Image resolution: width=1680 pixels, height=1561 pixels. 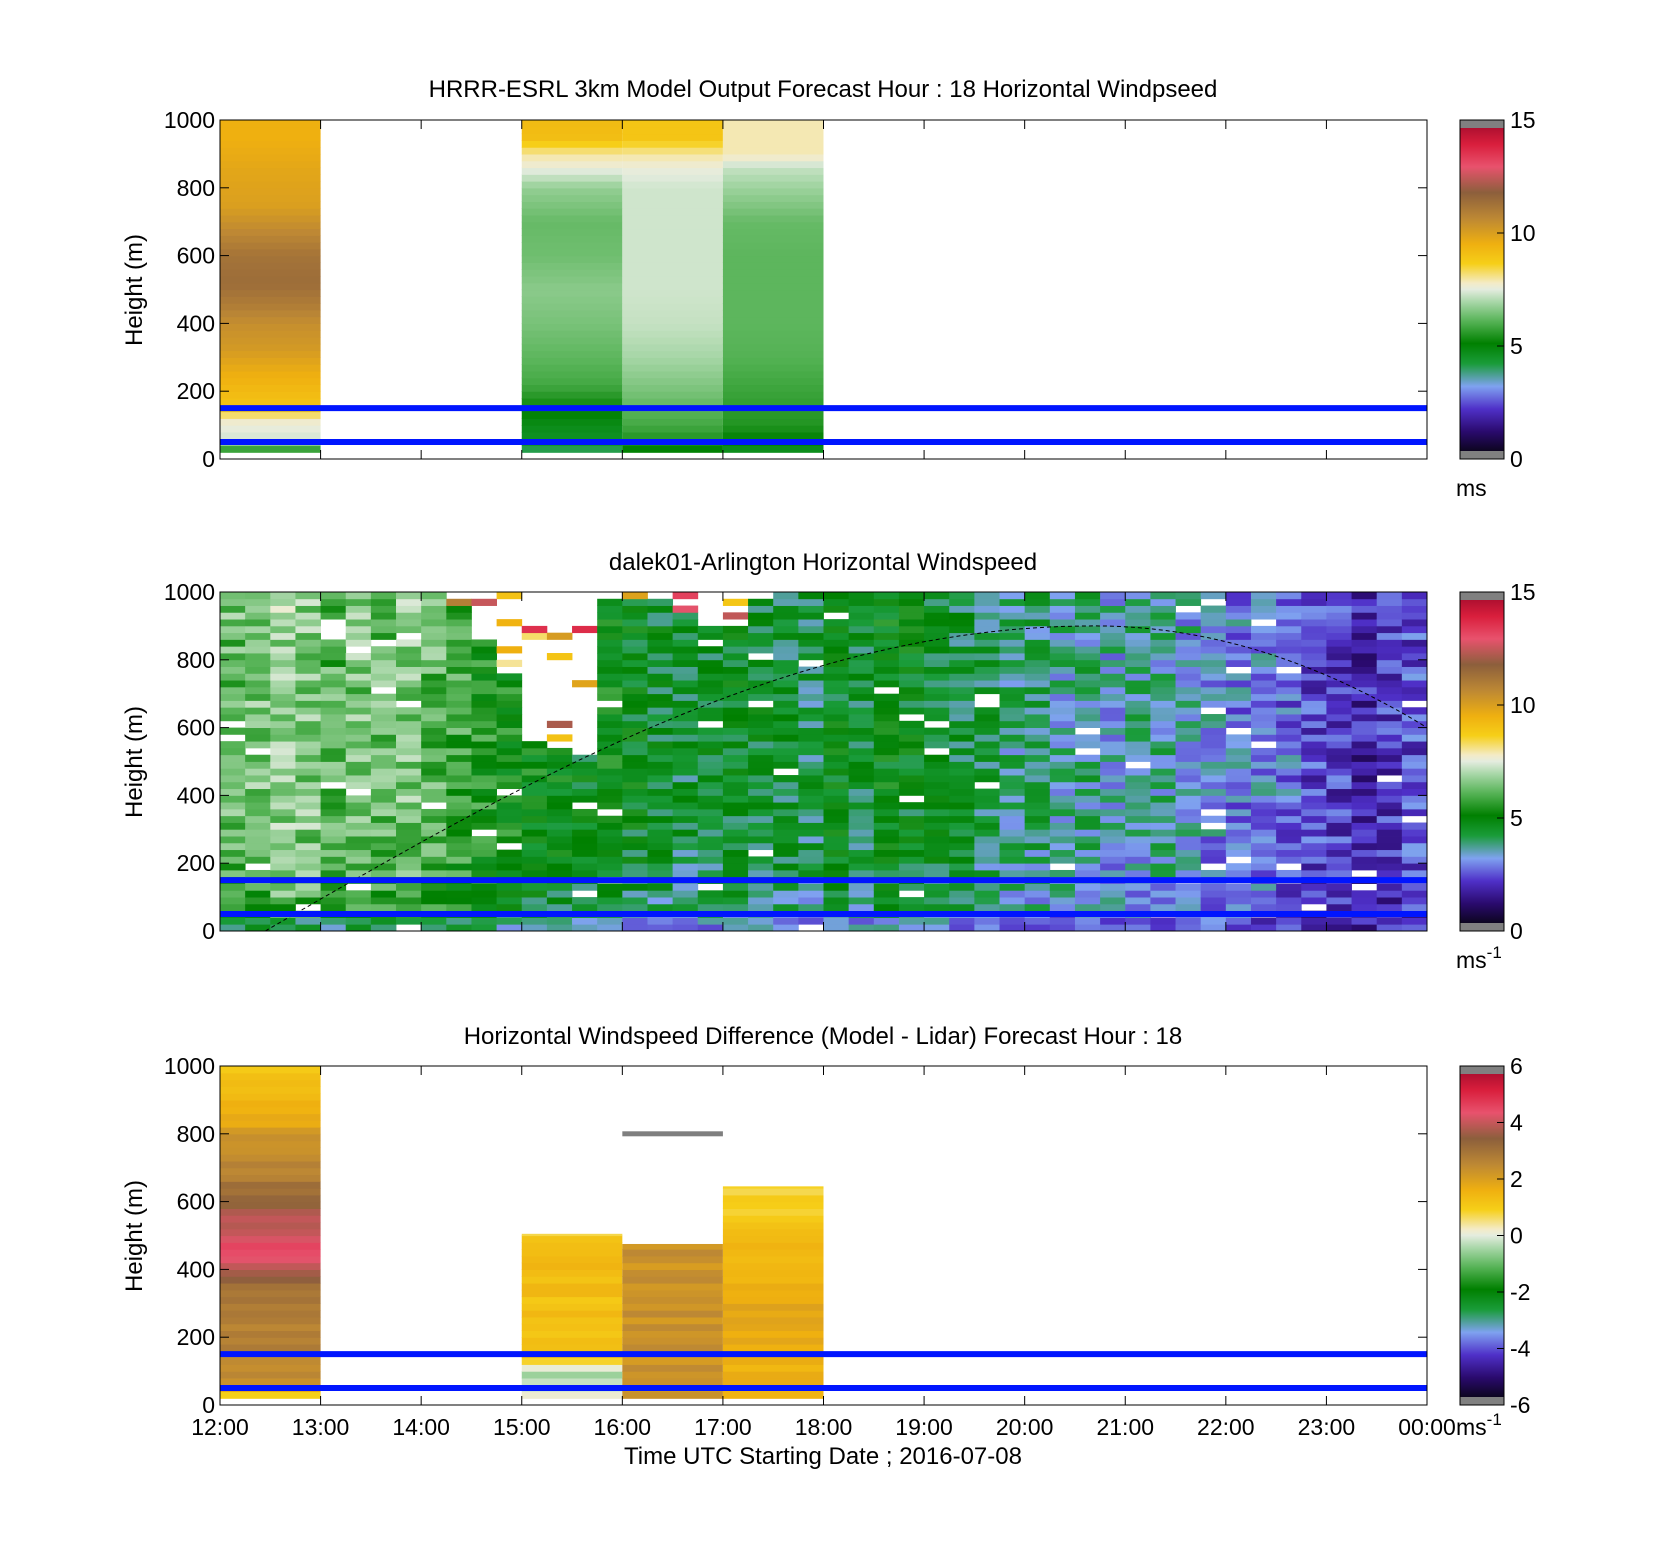 What do you see at coordinates (196, 1269) in the screenshot?
I see `y-tick-label: 400` at bounding box center [196, 1269].